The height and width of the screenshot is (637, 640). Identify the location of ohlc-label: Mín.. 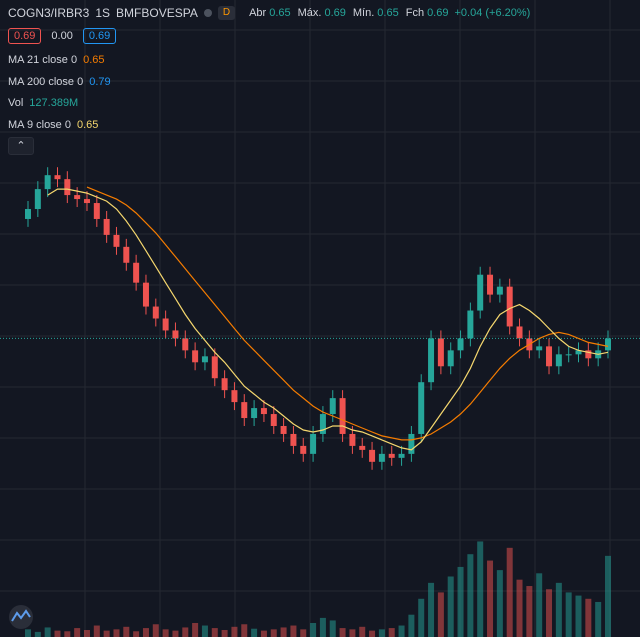
(363, 13).